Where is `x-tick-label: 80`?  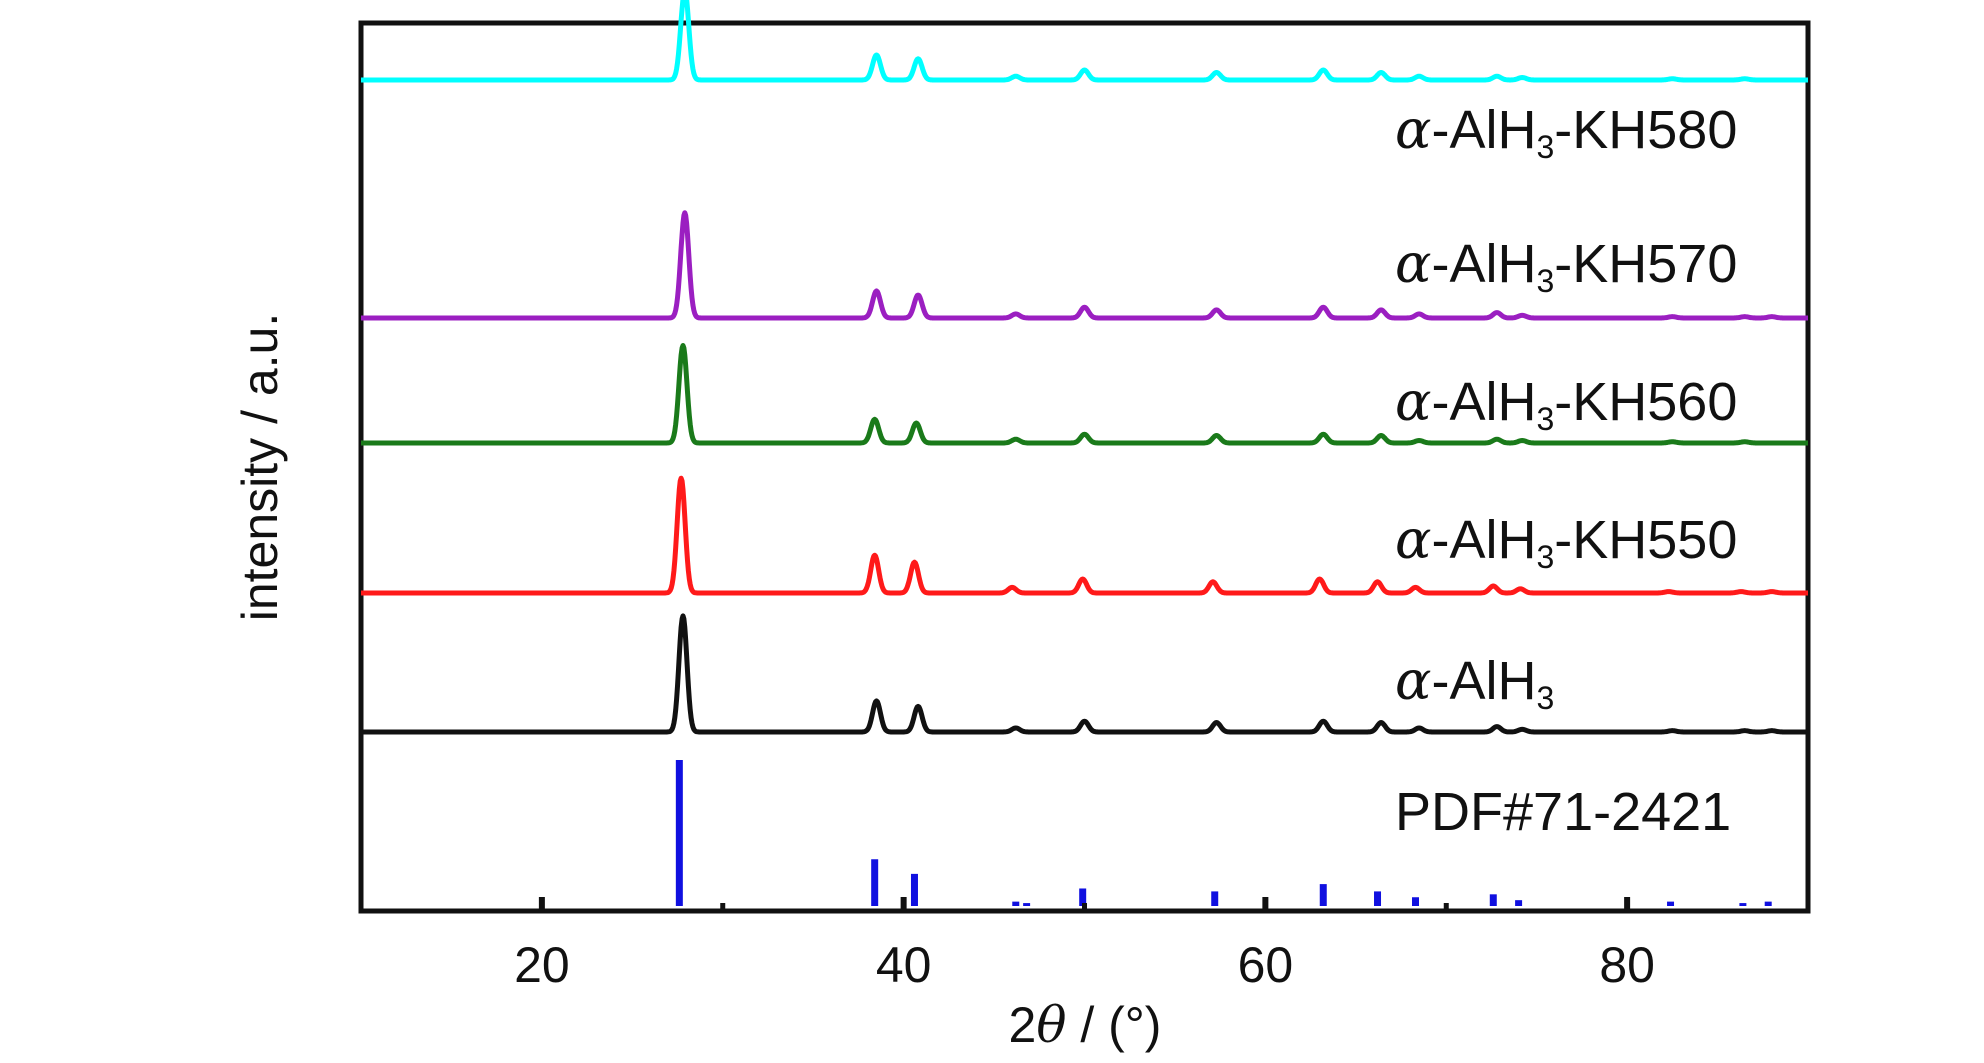 x-tick-label: 80 is located at coordinates (1627, 965).